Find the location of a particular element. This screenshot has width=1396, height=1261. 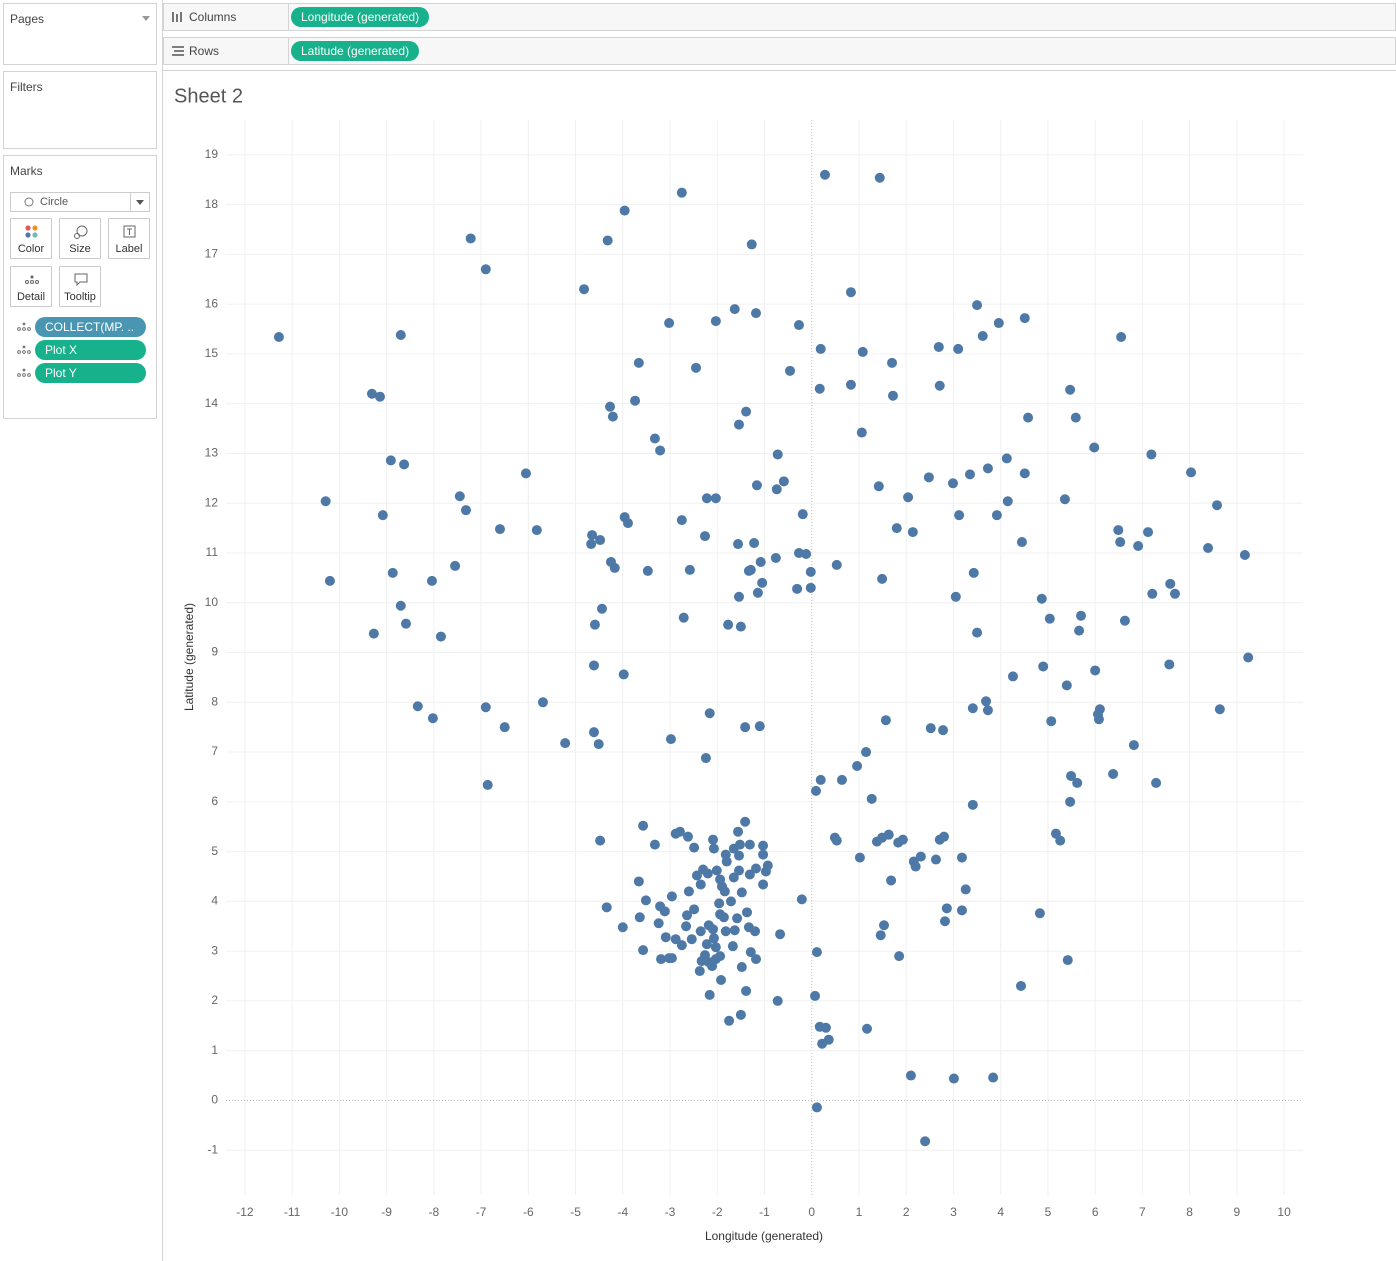

chart-title: Sheet 2 is located at coordinates (208, 96).